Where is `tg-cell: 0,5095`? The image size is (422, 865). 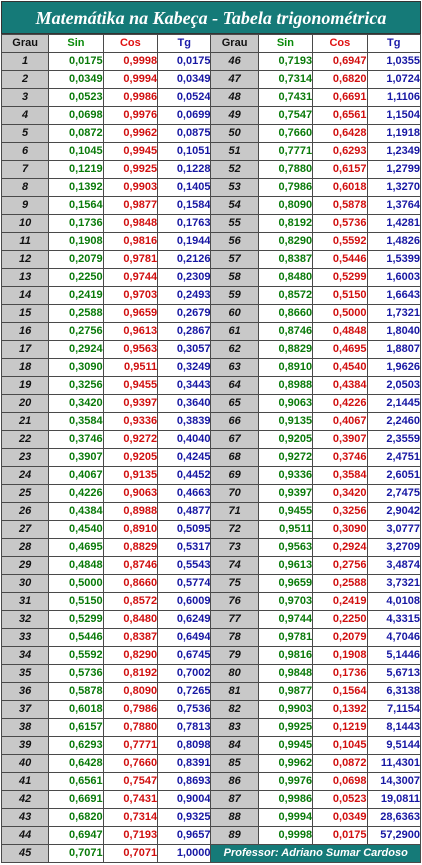
tg-cell: 0,5095 is located at coordinates (184, 529).